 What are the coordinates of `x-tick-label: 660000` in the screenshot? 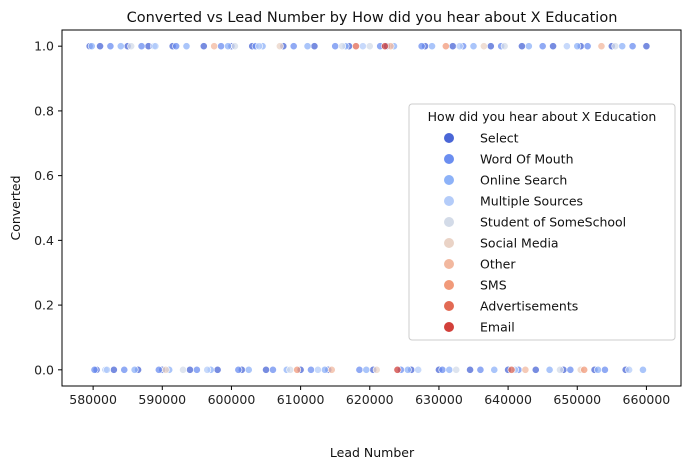 It's located at (647, 399).